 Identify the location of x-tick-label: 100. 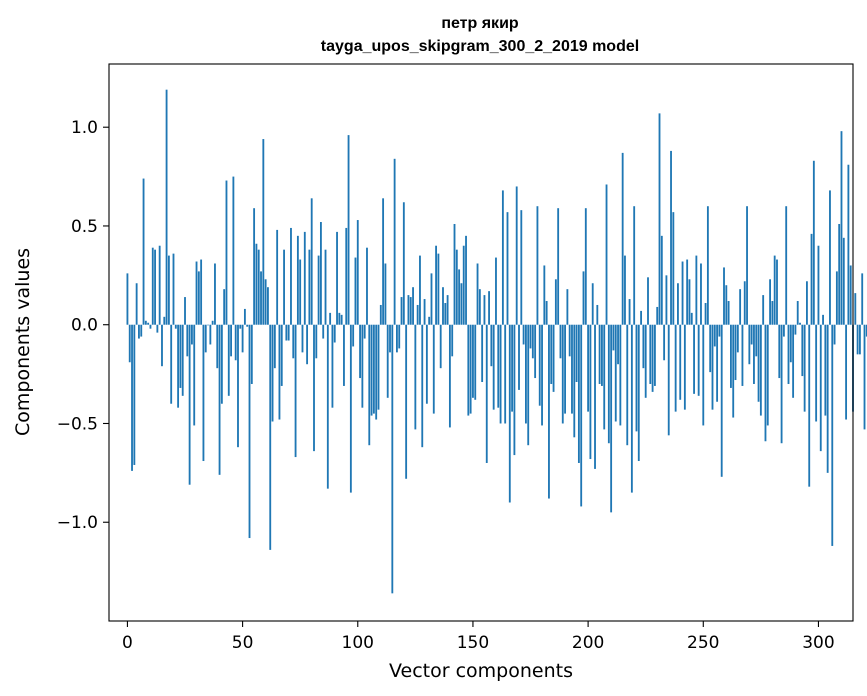
(358, 643).